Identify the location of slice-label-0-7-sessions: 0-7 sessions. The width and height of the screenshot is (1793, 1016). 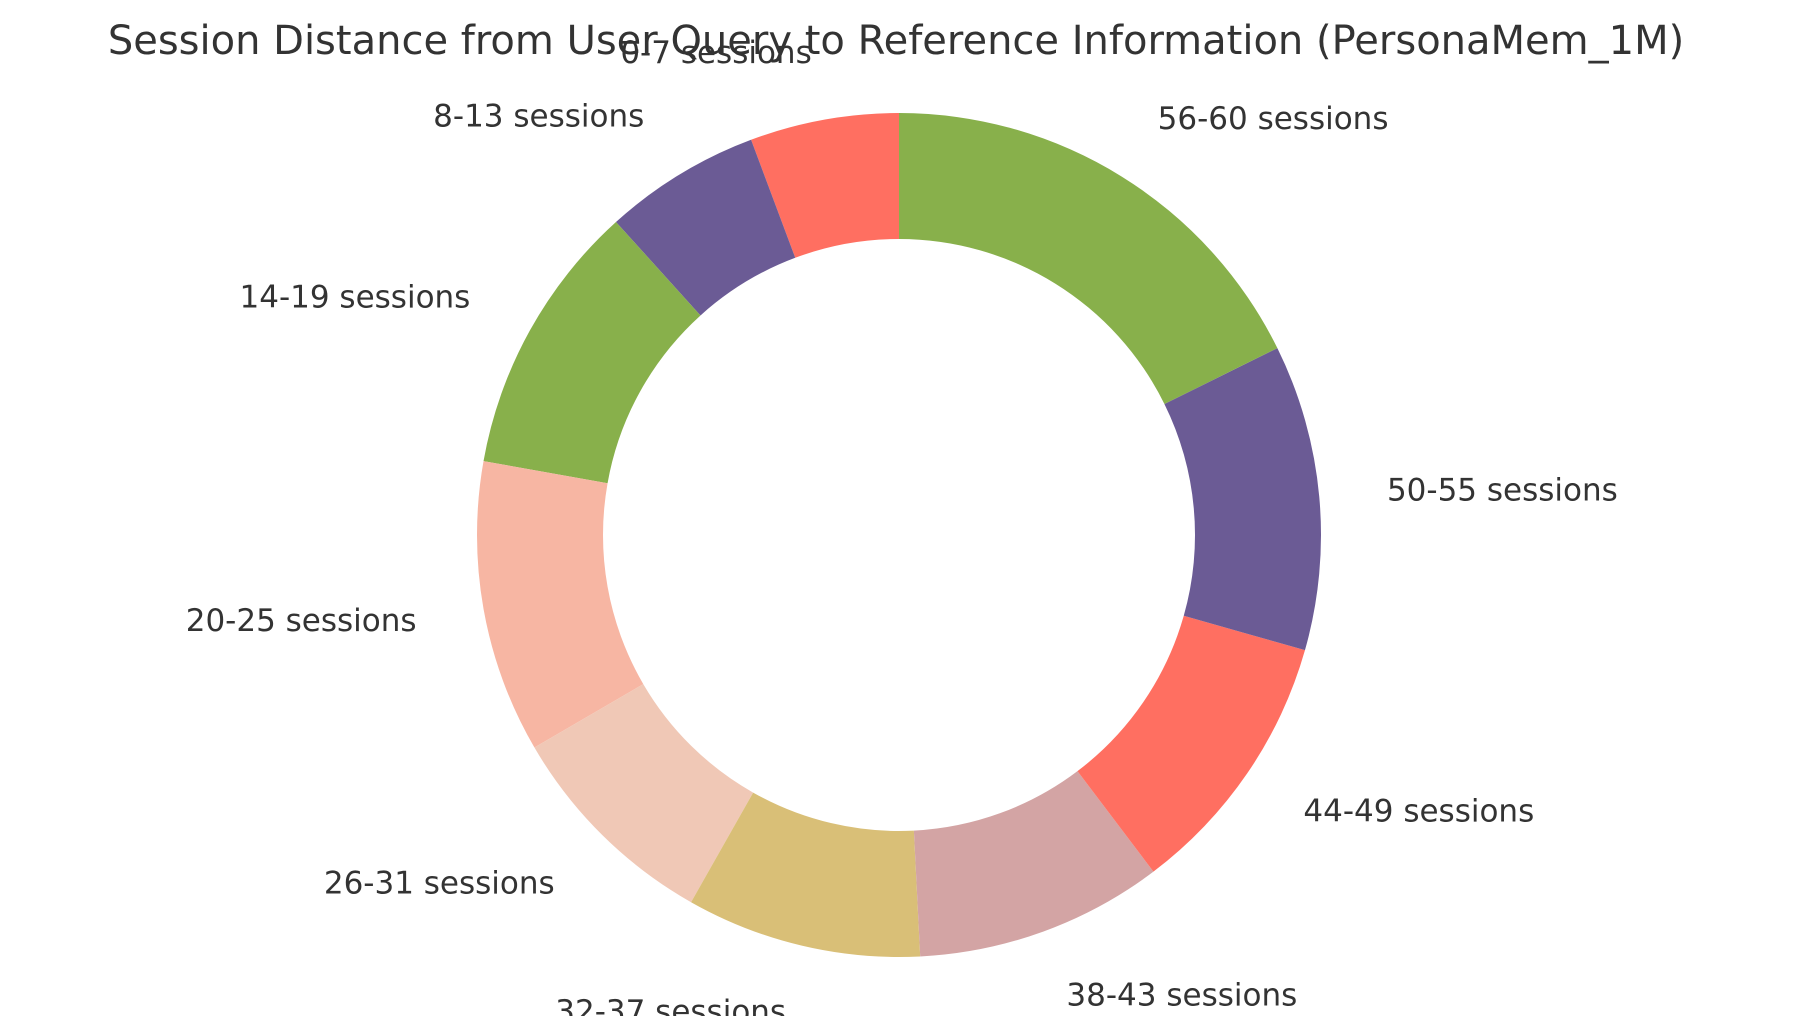
(715, 53).